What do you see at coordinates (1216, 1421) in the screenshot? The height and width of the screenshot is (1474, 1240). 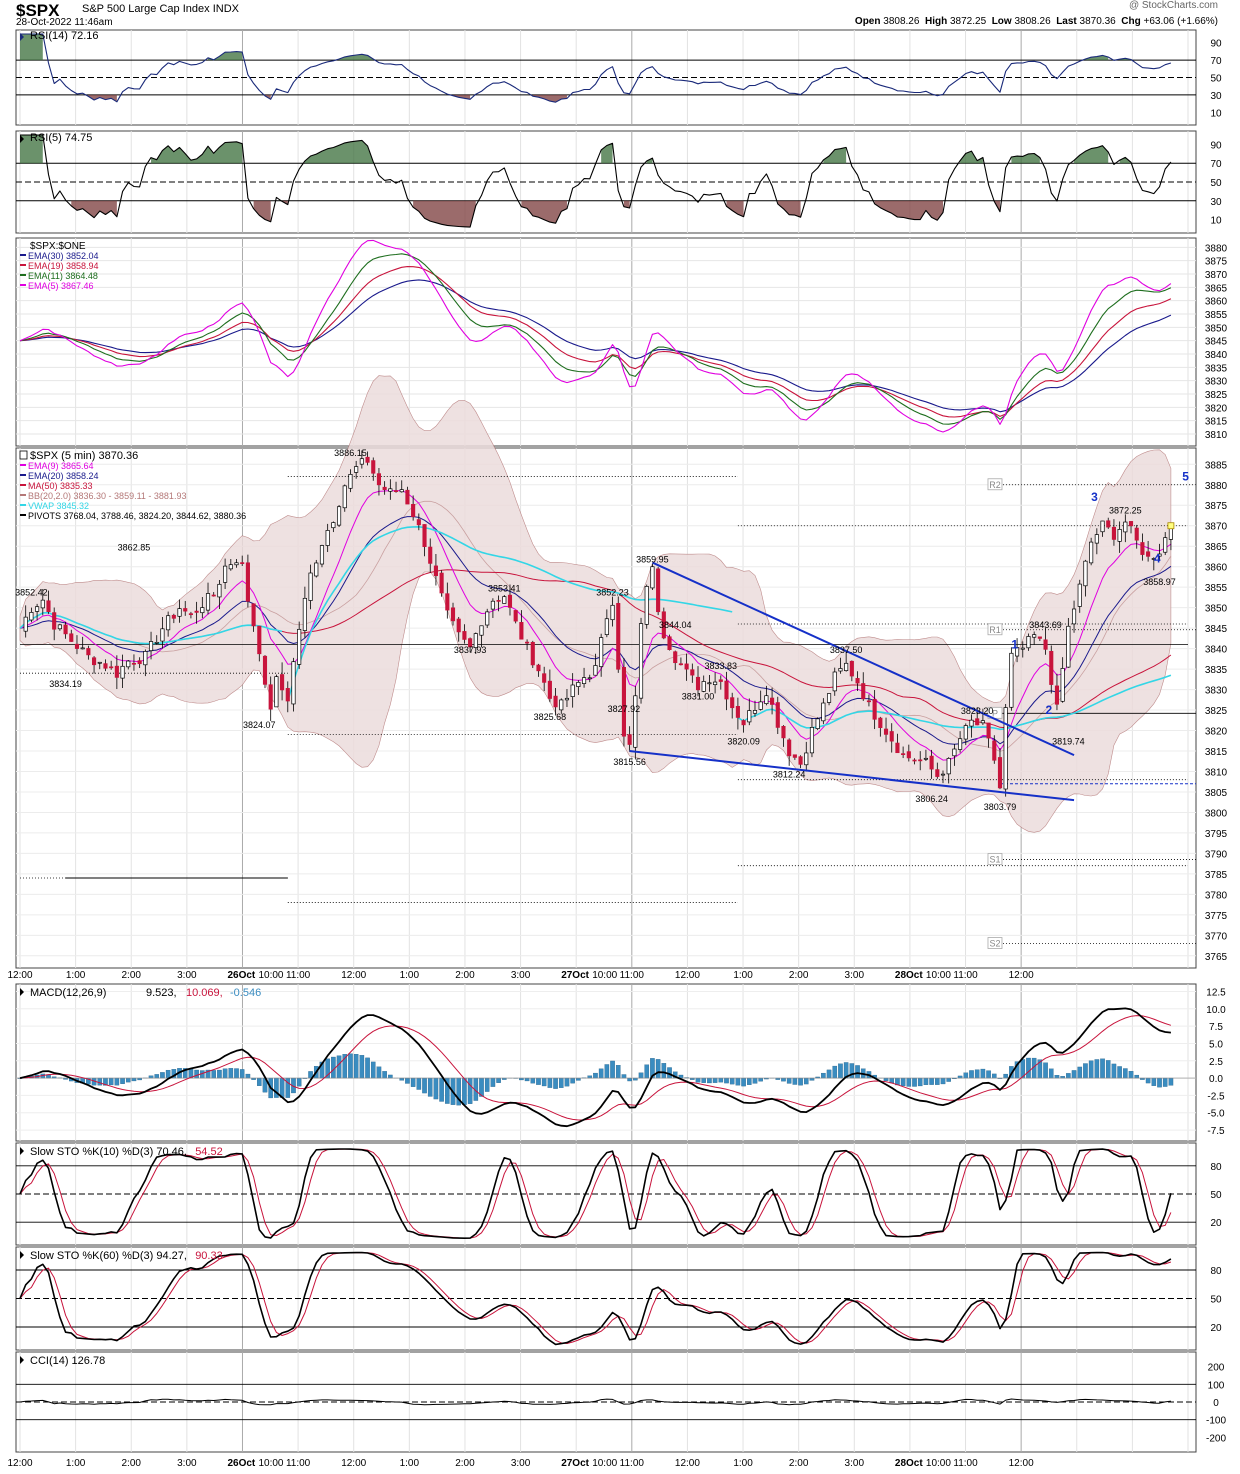 I see `cci-tick: -100` at bounding box center [1216, 1421].